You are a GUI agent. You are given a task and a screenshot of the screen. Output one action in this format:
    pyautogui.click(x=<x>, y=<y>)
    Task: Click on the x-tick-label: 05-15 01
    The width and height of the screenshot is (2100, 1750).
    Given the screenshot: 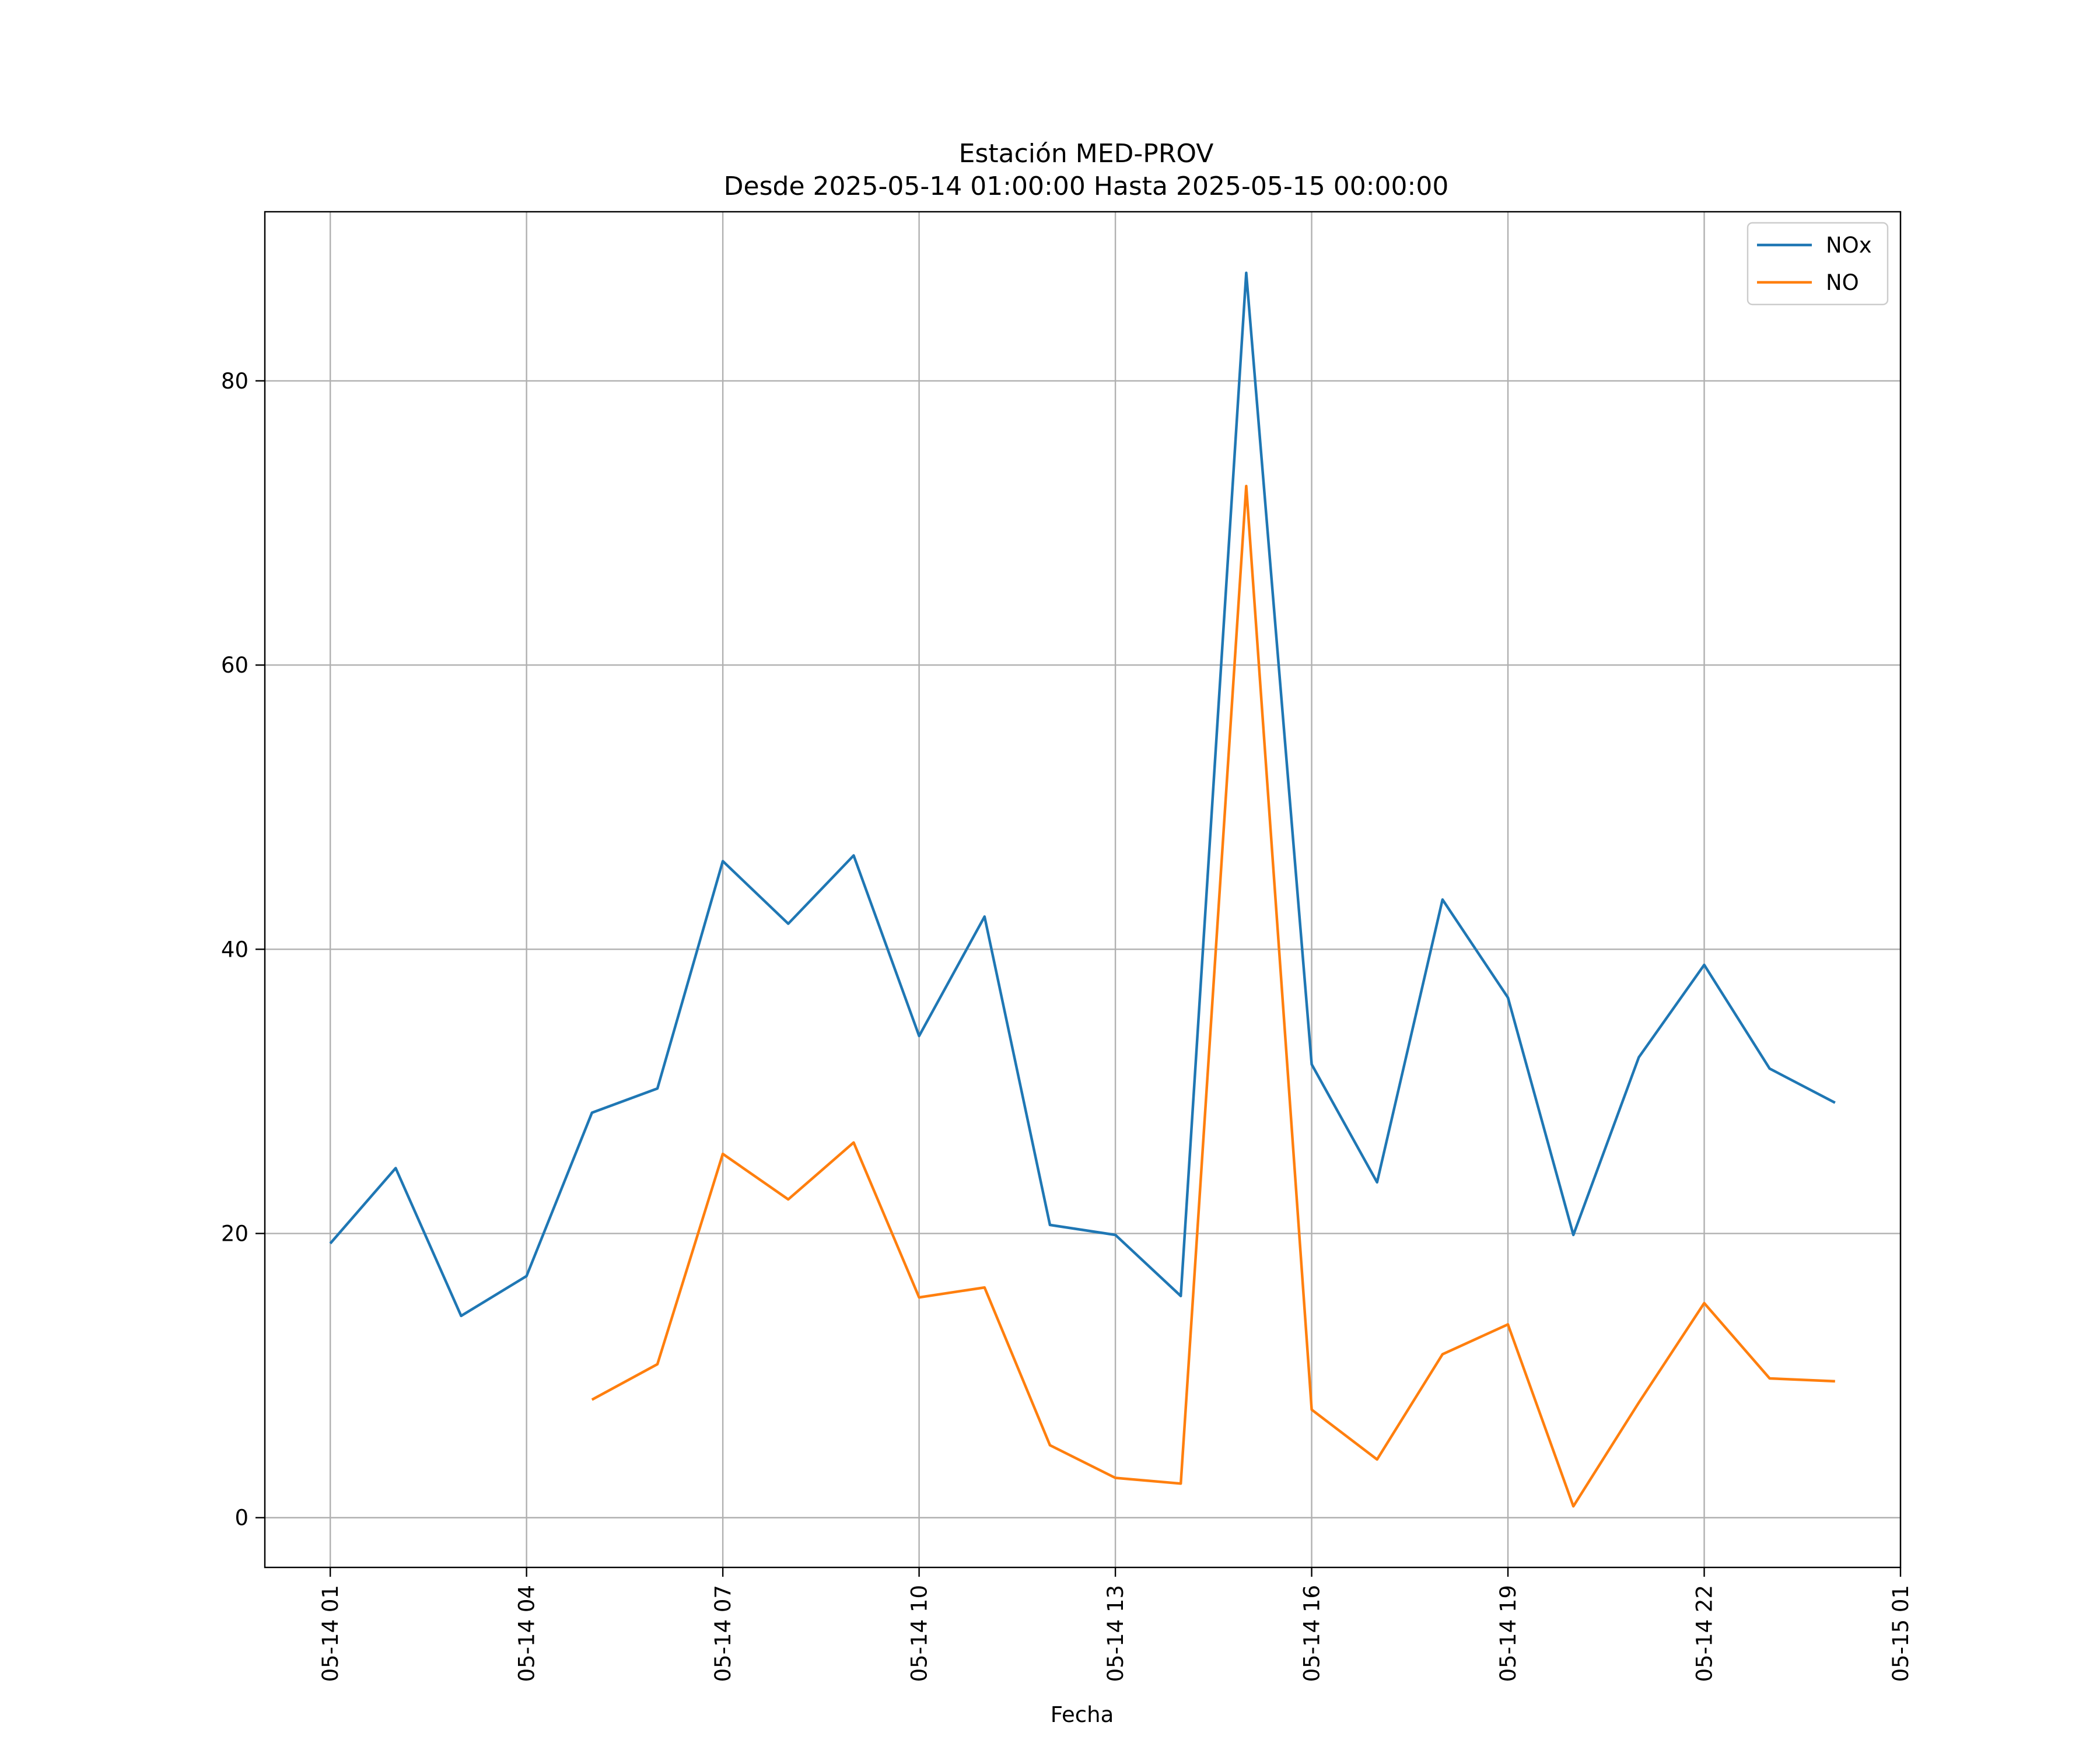 What is the action you would take?
    pyautogui.click(x=1901, y=1633)
    